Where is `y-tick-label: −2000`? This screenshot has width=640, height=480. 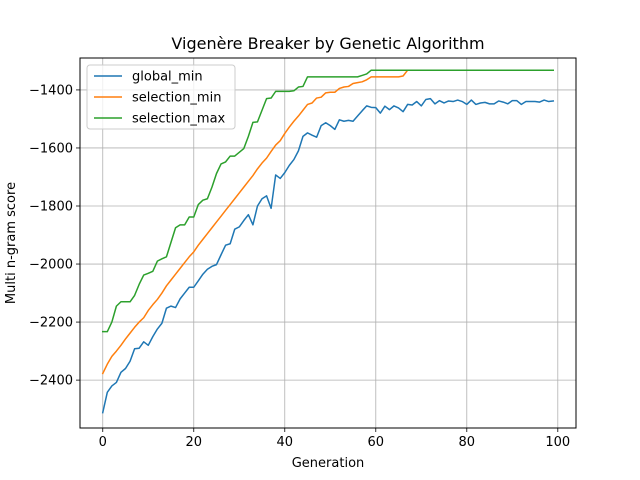 y-tick-label: −2000 is located at coordinates (51, 265).